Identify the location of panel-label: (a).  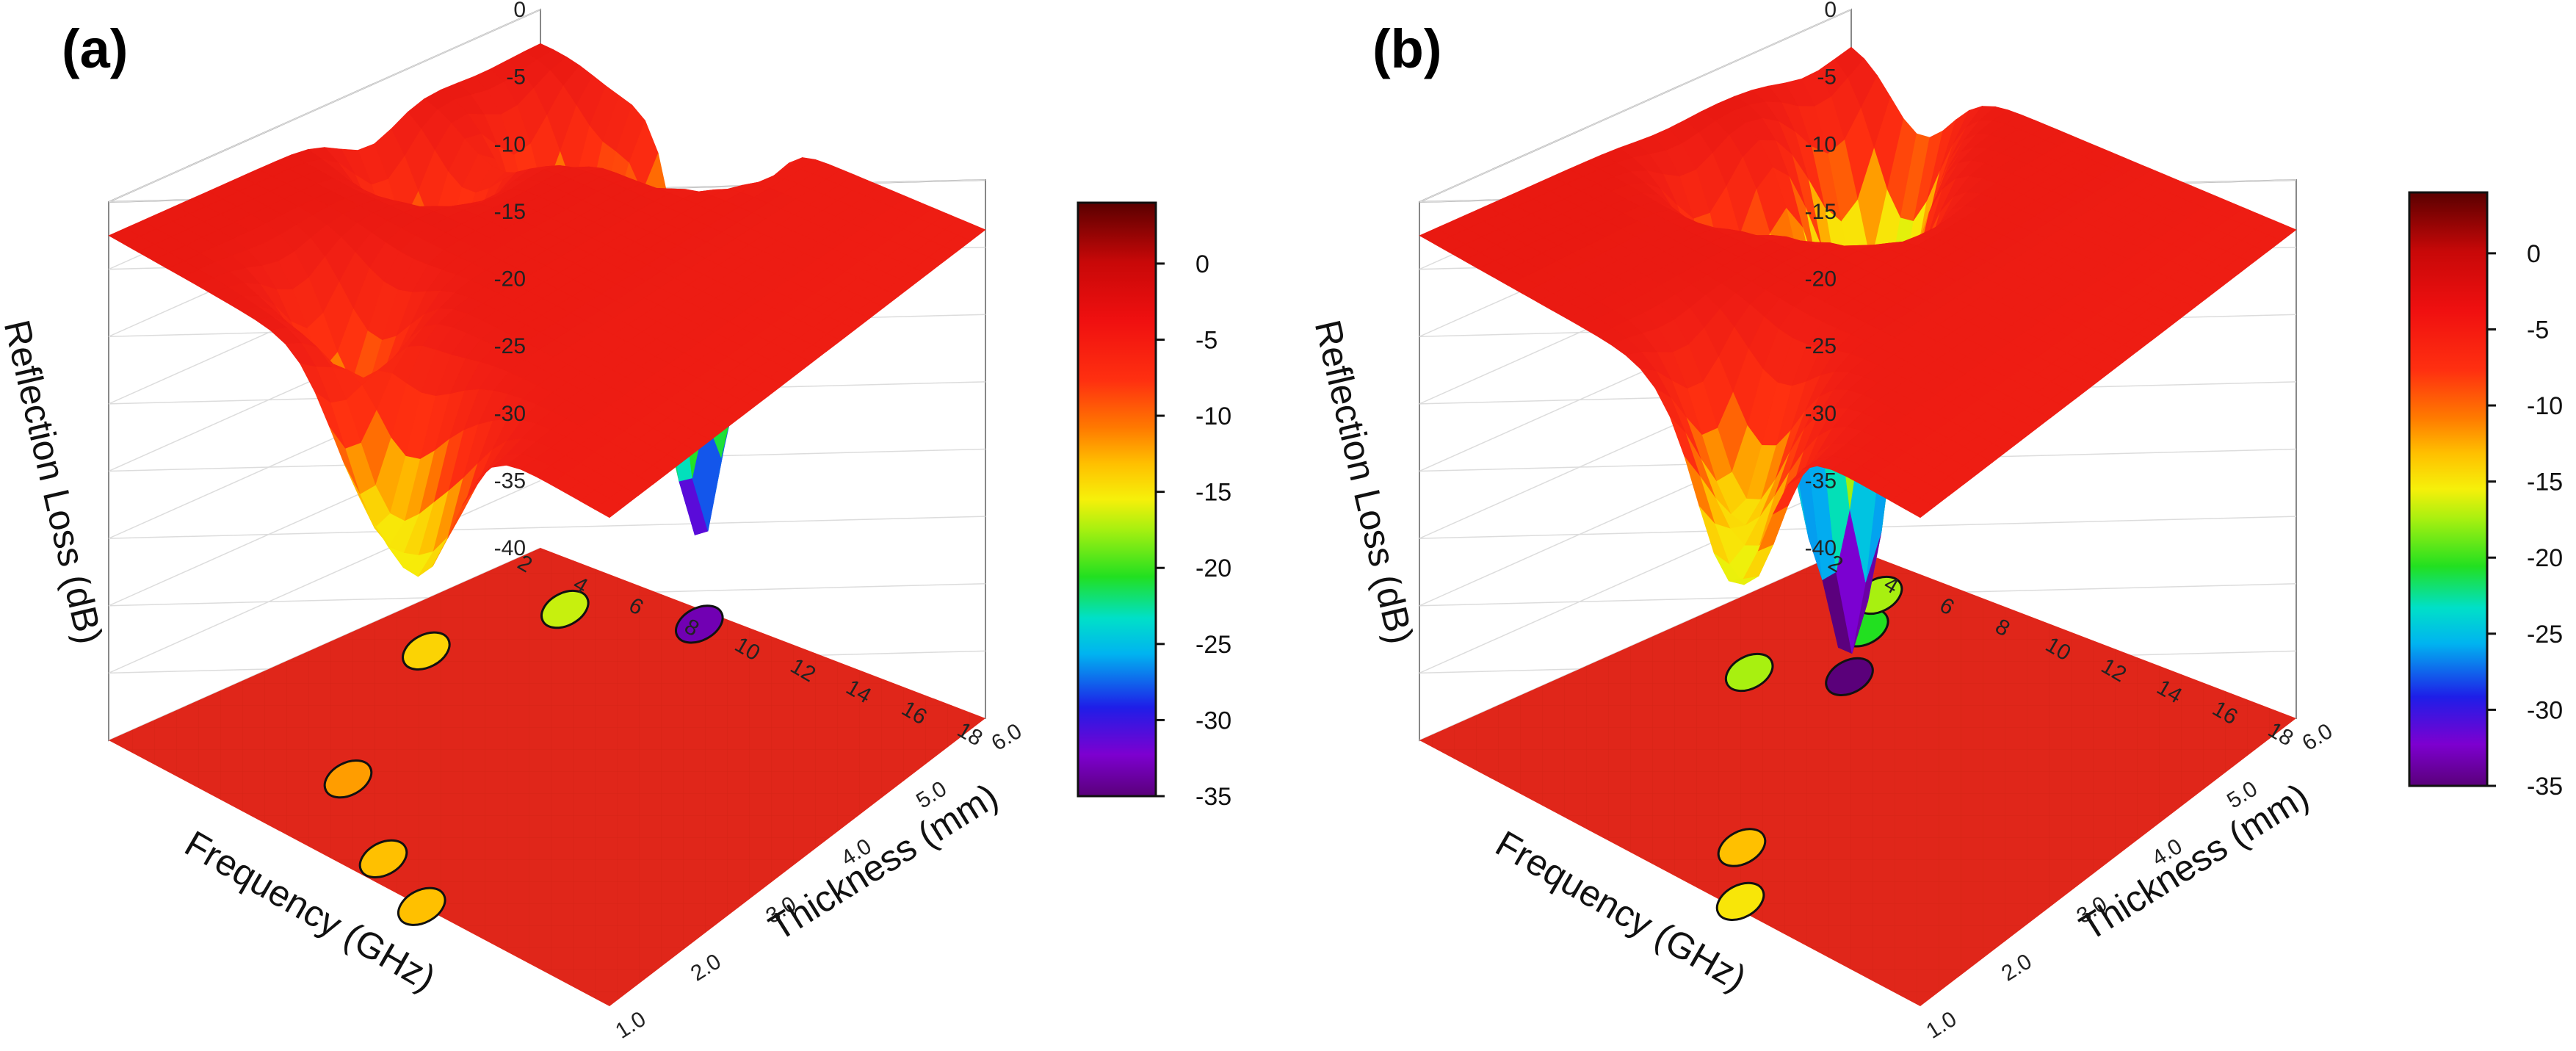
(95, 48).